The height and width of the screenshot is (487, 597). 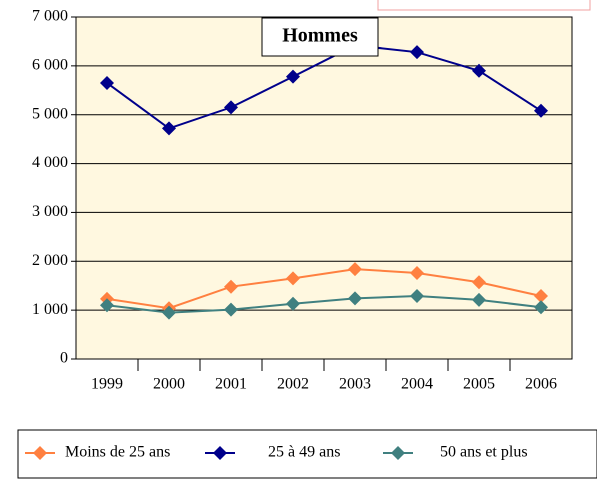 I want to click on y-tick-label: 5 000, so click(x=50, y=113).